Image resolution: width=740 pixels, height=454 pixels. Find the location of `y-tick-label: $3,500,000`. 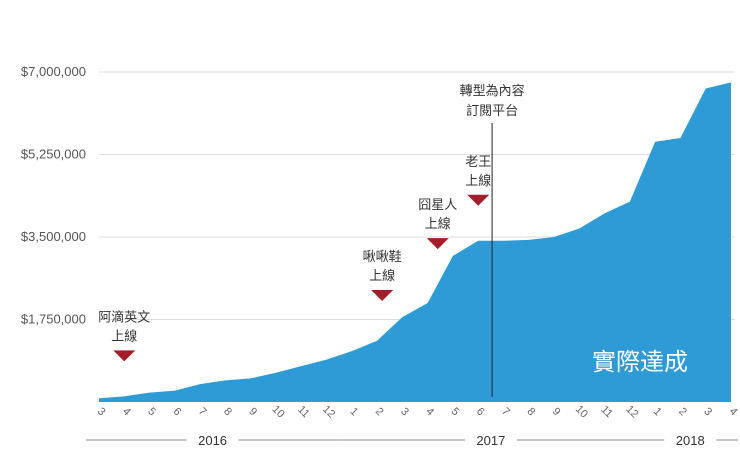

y-tick-label: $3,500,000 is located at coordinates (53, 236).